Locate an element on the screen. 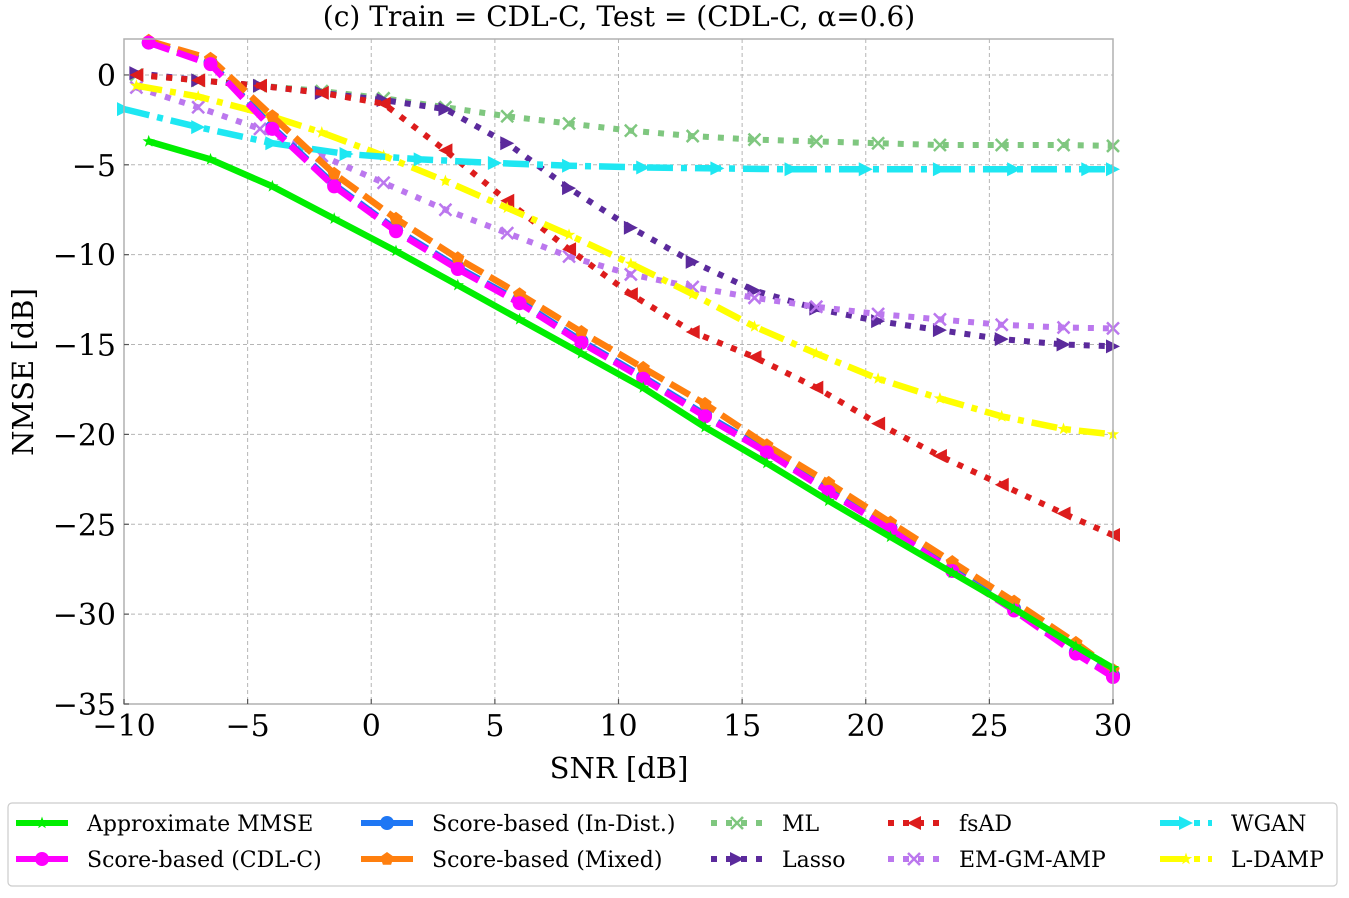  legend-item-em-gm-amp: EM-GM-AMP is located at coordinates (997, 860).